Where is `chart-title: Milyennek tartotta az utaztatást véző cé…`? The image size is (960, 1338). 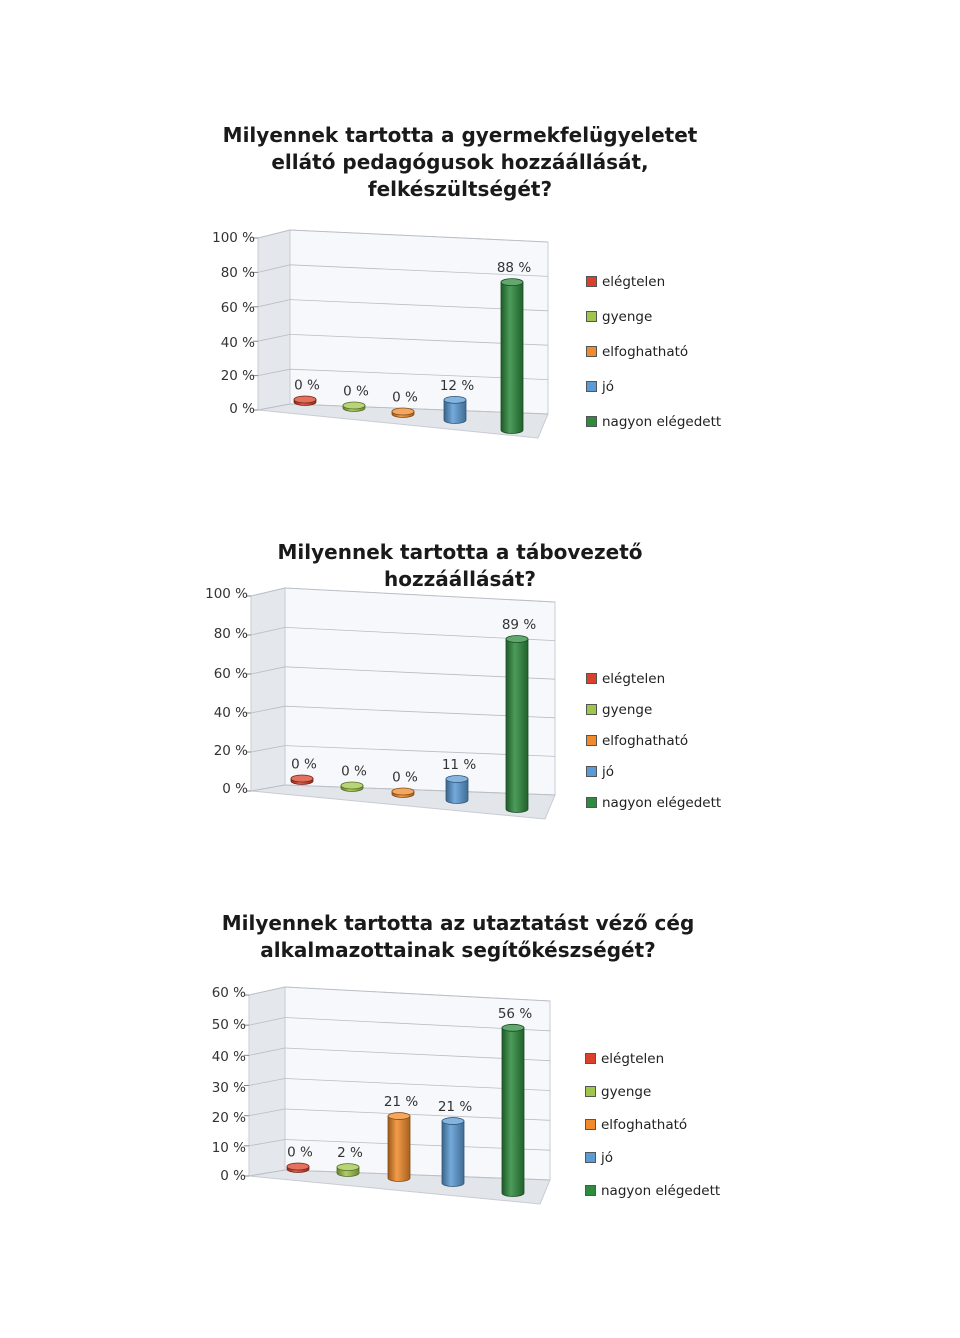 chart-title: Milyennek tartotta az utaztatást véző cé… is located at coordinates (458, 936).